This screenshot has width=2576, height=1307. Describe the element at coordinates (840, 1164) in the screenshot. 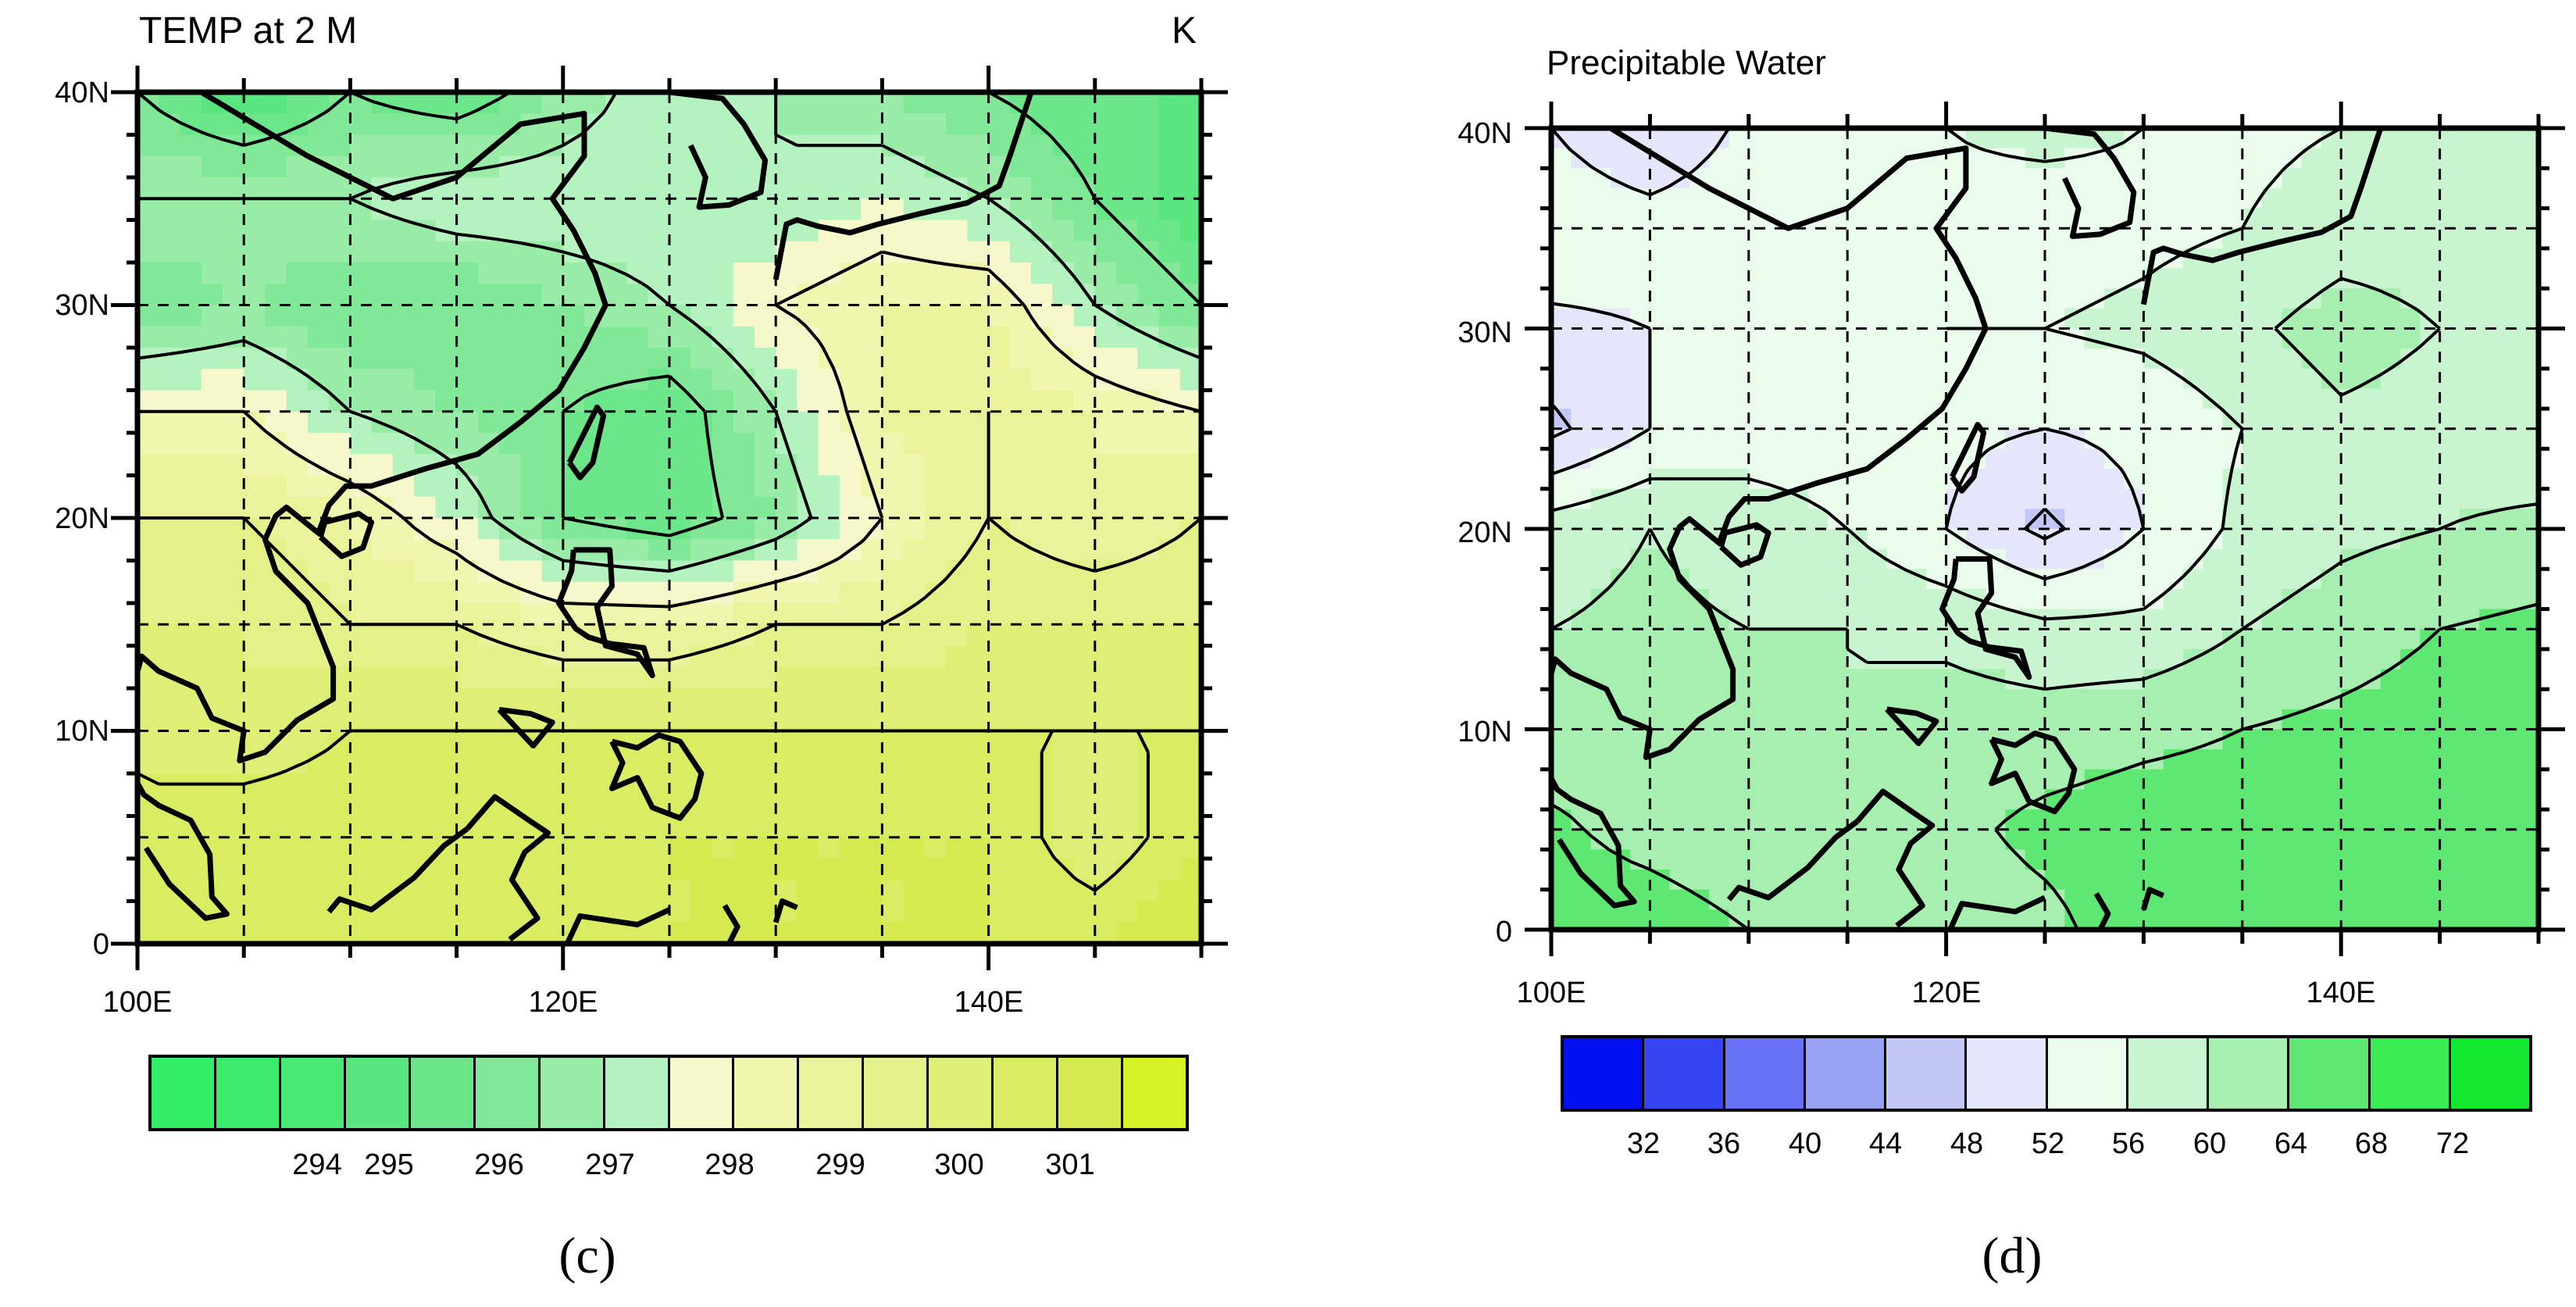

I see `colorbar-label: 299` at that location.